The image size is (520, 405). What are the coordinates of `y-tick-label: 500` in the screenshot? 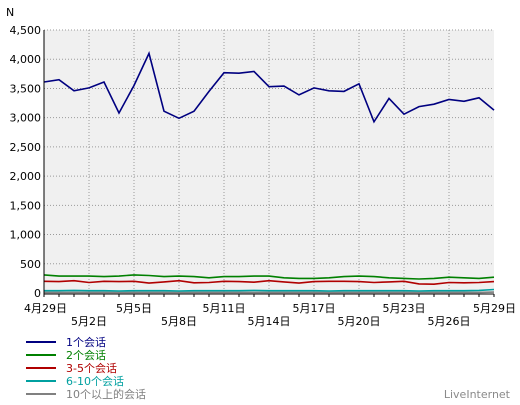 It's located at (30, 264).